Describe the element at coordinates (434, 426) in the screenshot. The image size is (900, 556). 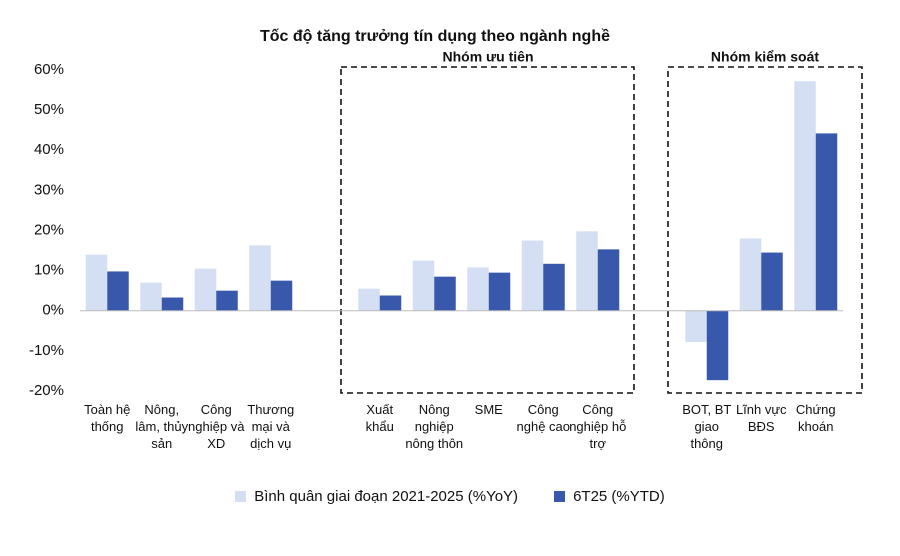
I see `x-tick-label: Nông nghiệp nông thôn` at that location.